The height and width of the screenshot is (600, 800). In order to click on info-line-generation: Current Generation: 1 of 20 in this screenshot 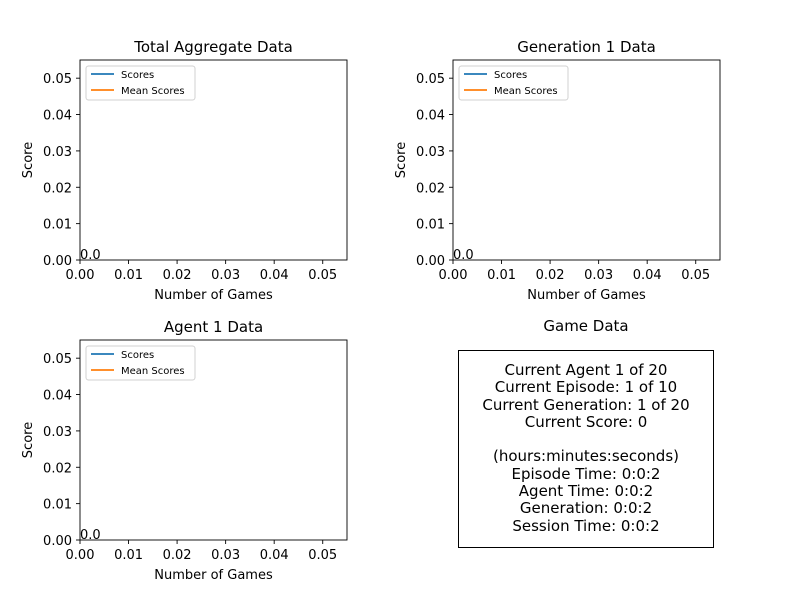, I will do `click(586, 404)`.